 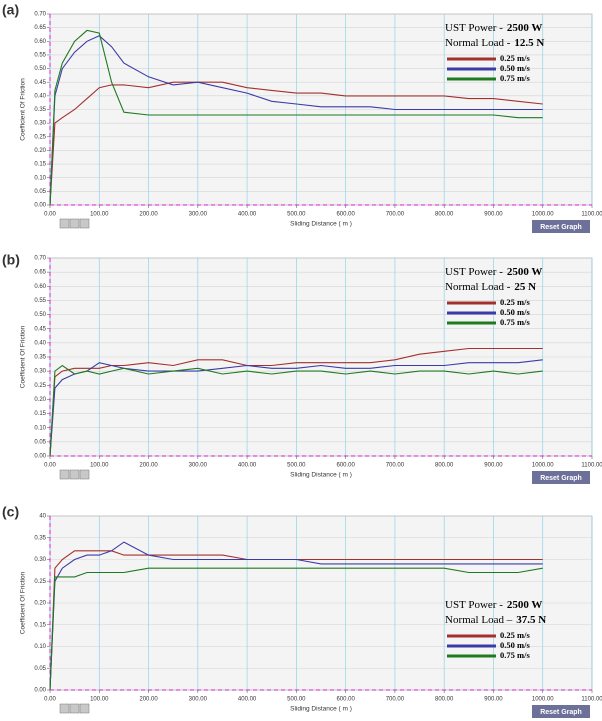 I want to click on annotation-value: 37.5 N, so click(x=531, y=620).